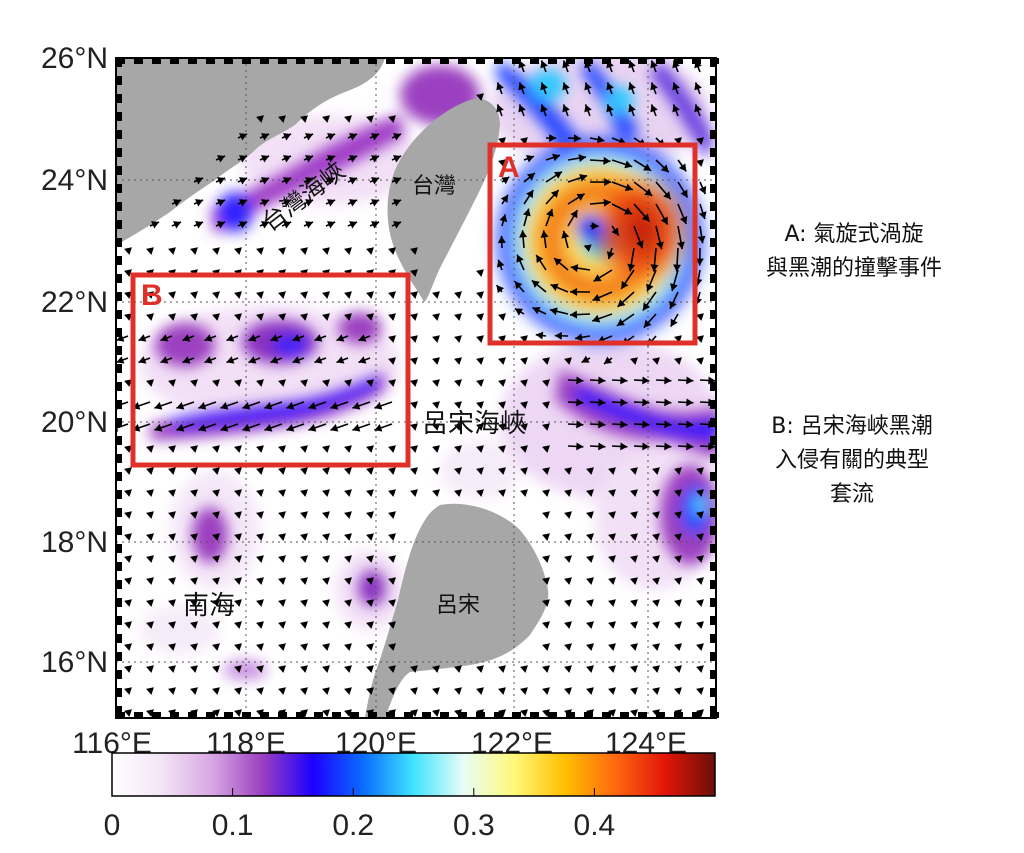 Image resolution: width=1024 pixels, height=853 pixels. I want to click on annotation-b-line-2: 入侵有關的典型, so click(851, 460).